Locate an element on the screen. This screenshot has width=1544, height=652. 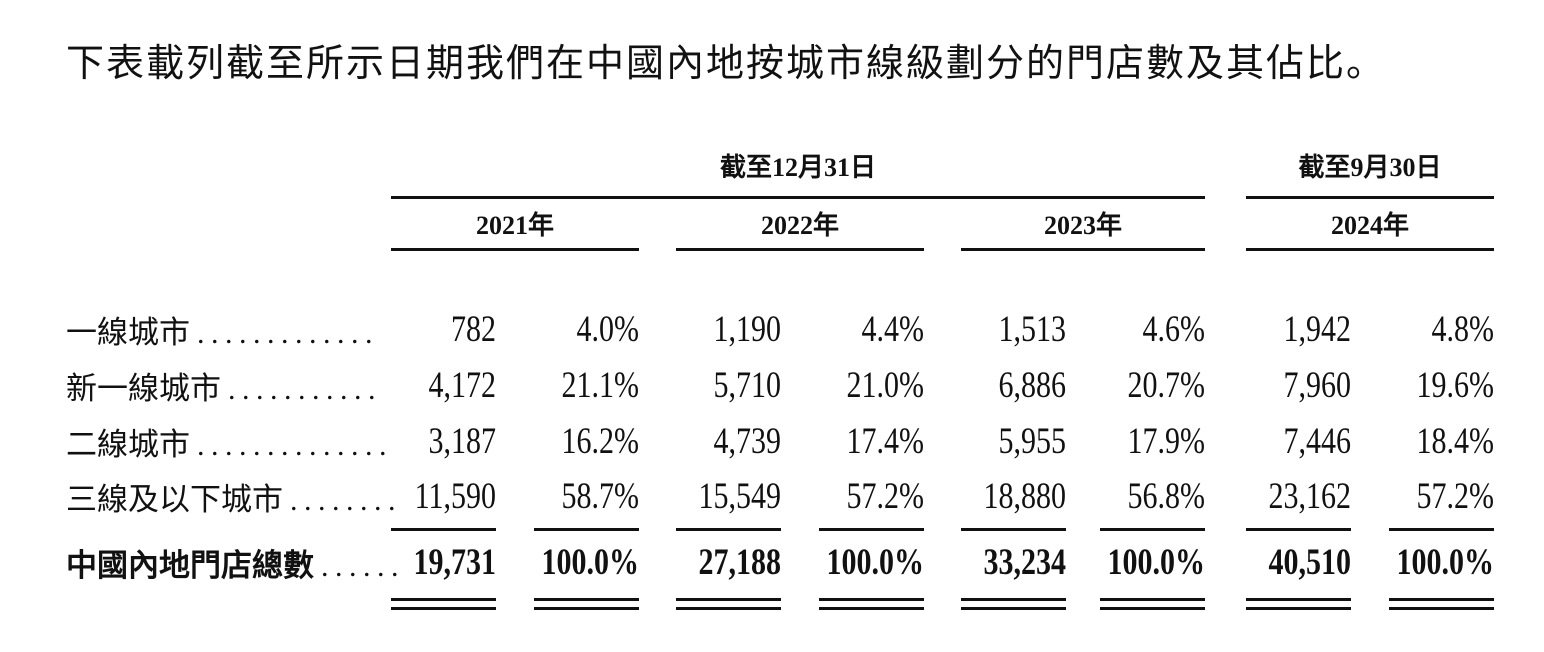
value-cell: 4.8% is located at coordinates (1463, 329).